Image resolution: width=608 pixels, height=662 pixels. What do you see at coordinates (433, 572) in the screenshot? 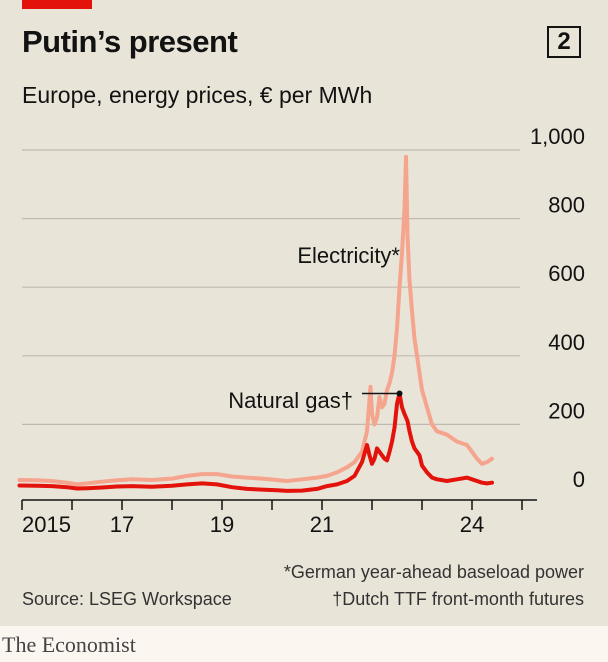
I see `footnote-electricity: *German year-ahead baseload power` at bounding box center [433, 572].